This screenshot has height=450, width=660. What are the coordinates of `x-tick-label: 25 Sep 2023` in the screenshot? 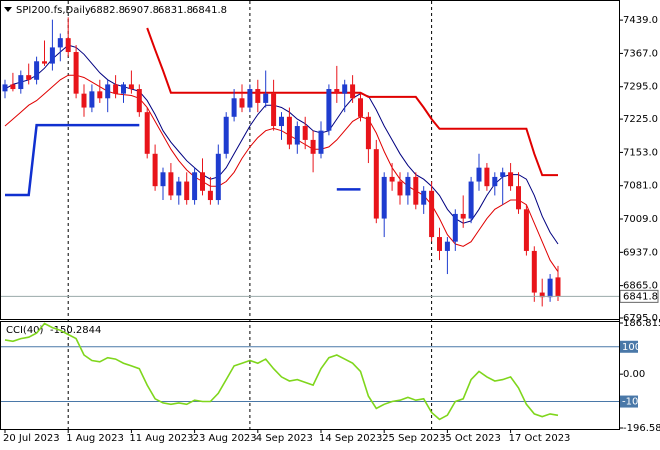 It's located at (413, 438).